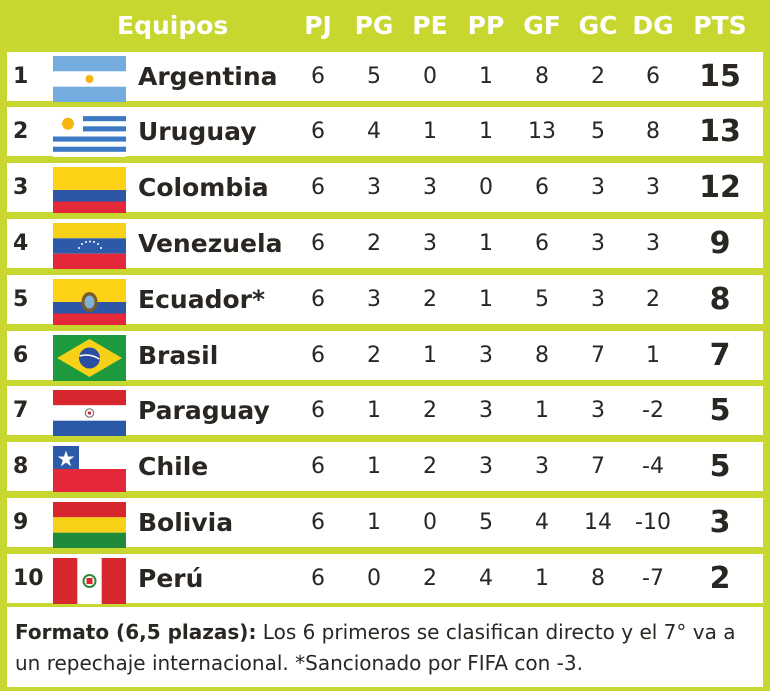  I want to click on header-pj: PJ, so click(318, 25).